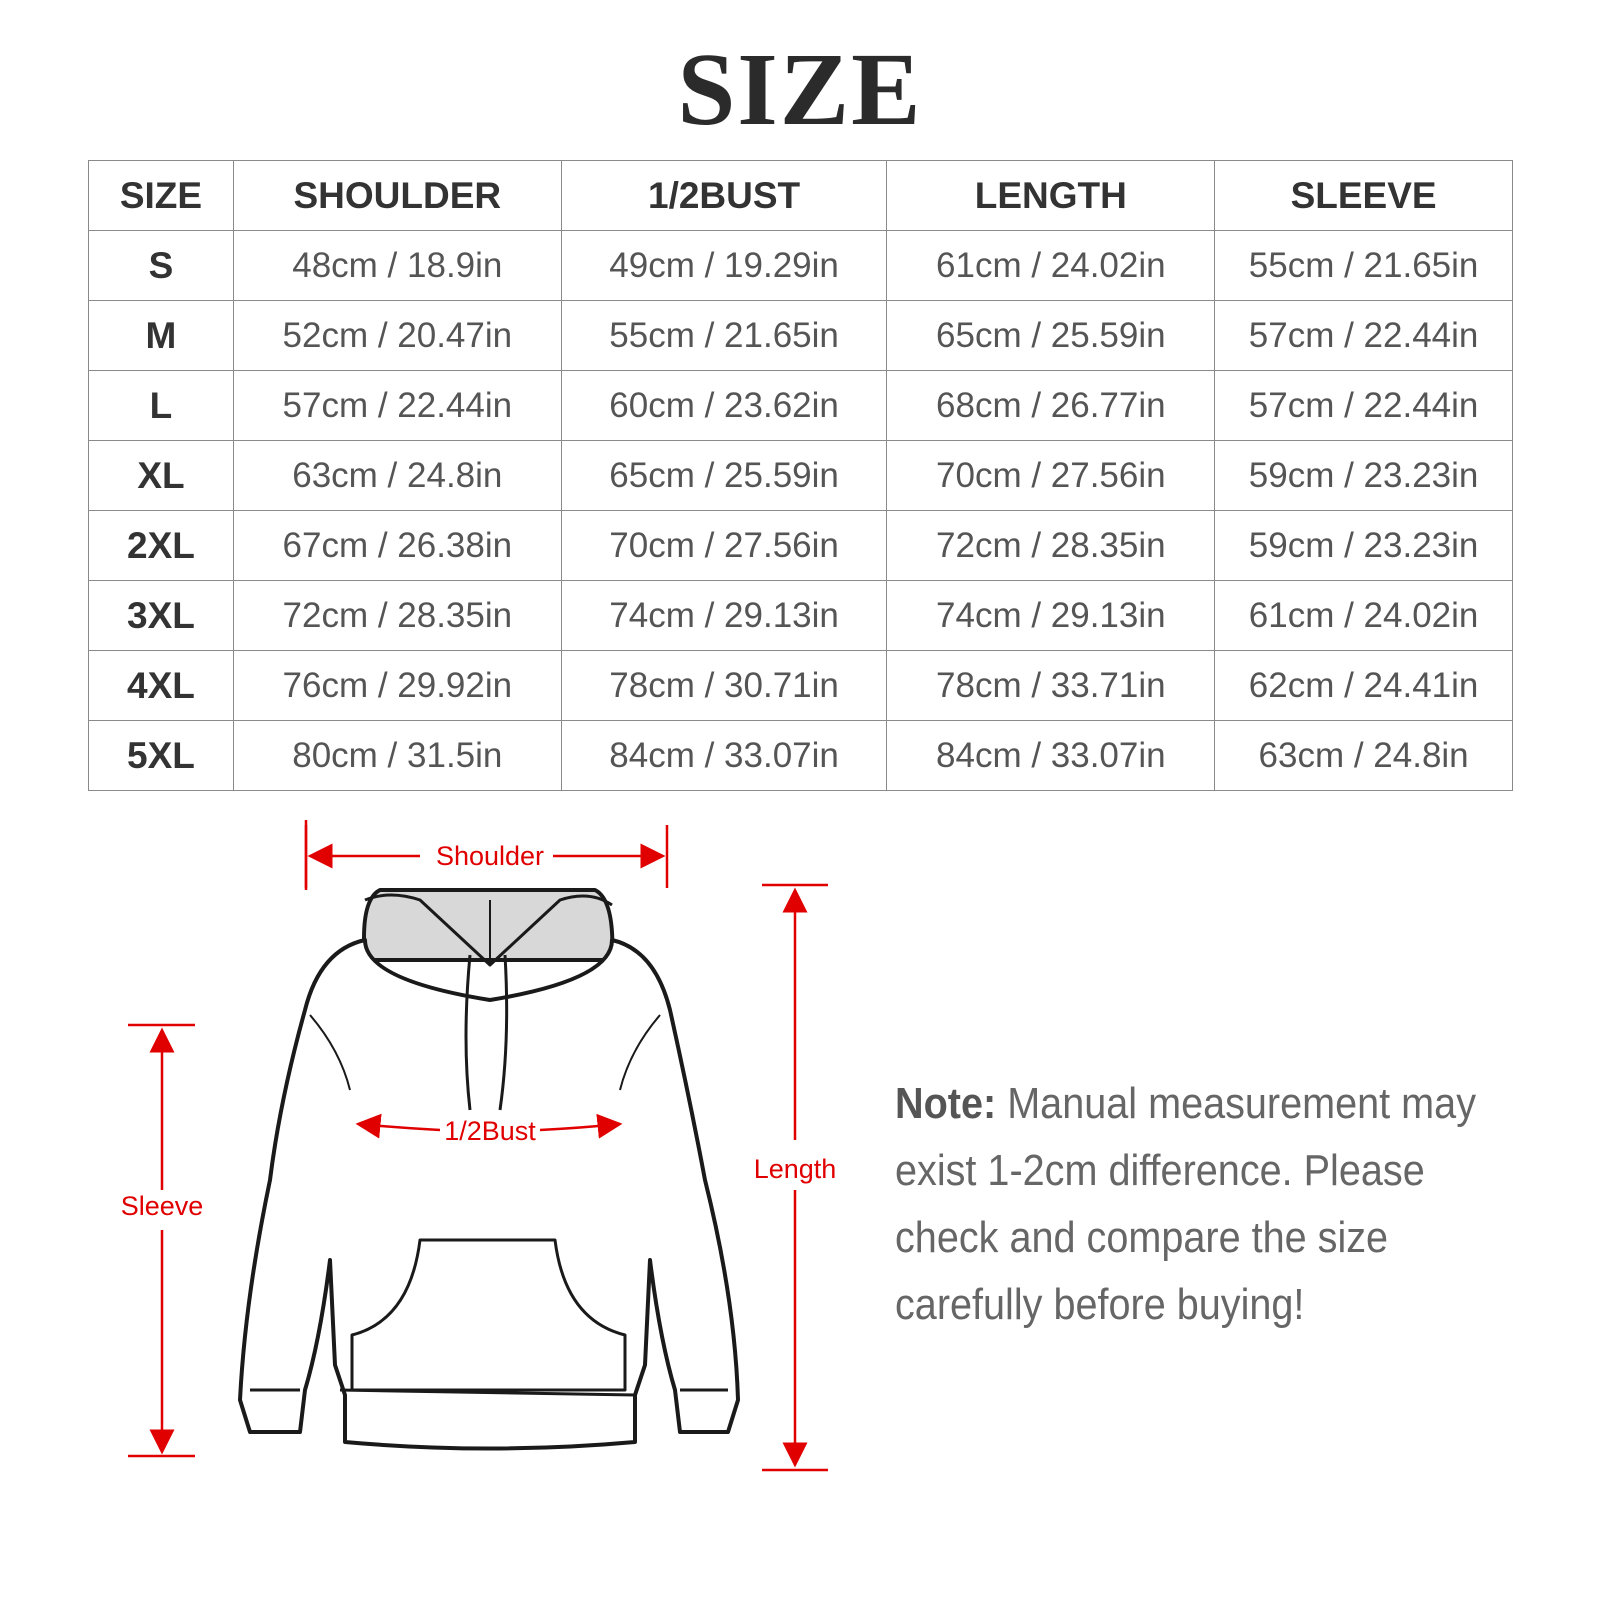  I want to click on length-label: Length, so click(795, 1169).